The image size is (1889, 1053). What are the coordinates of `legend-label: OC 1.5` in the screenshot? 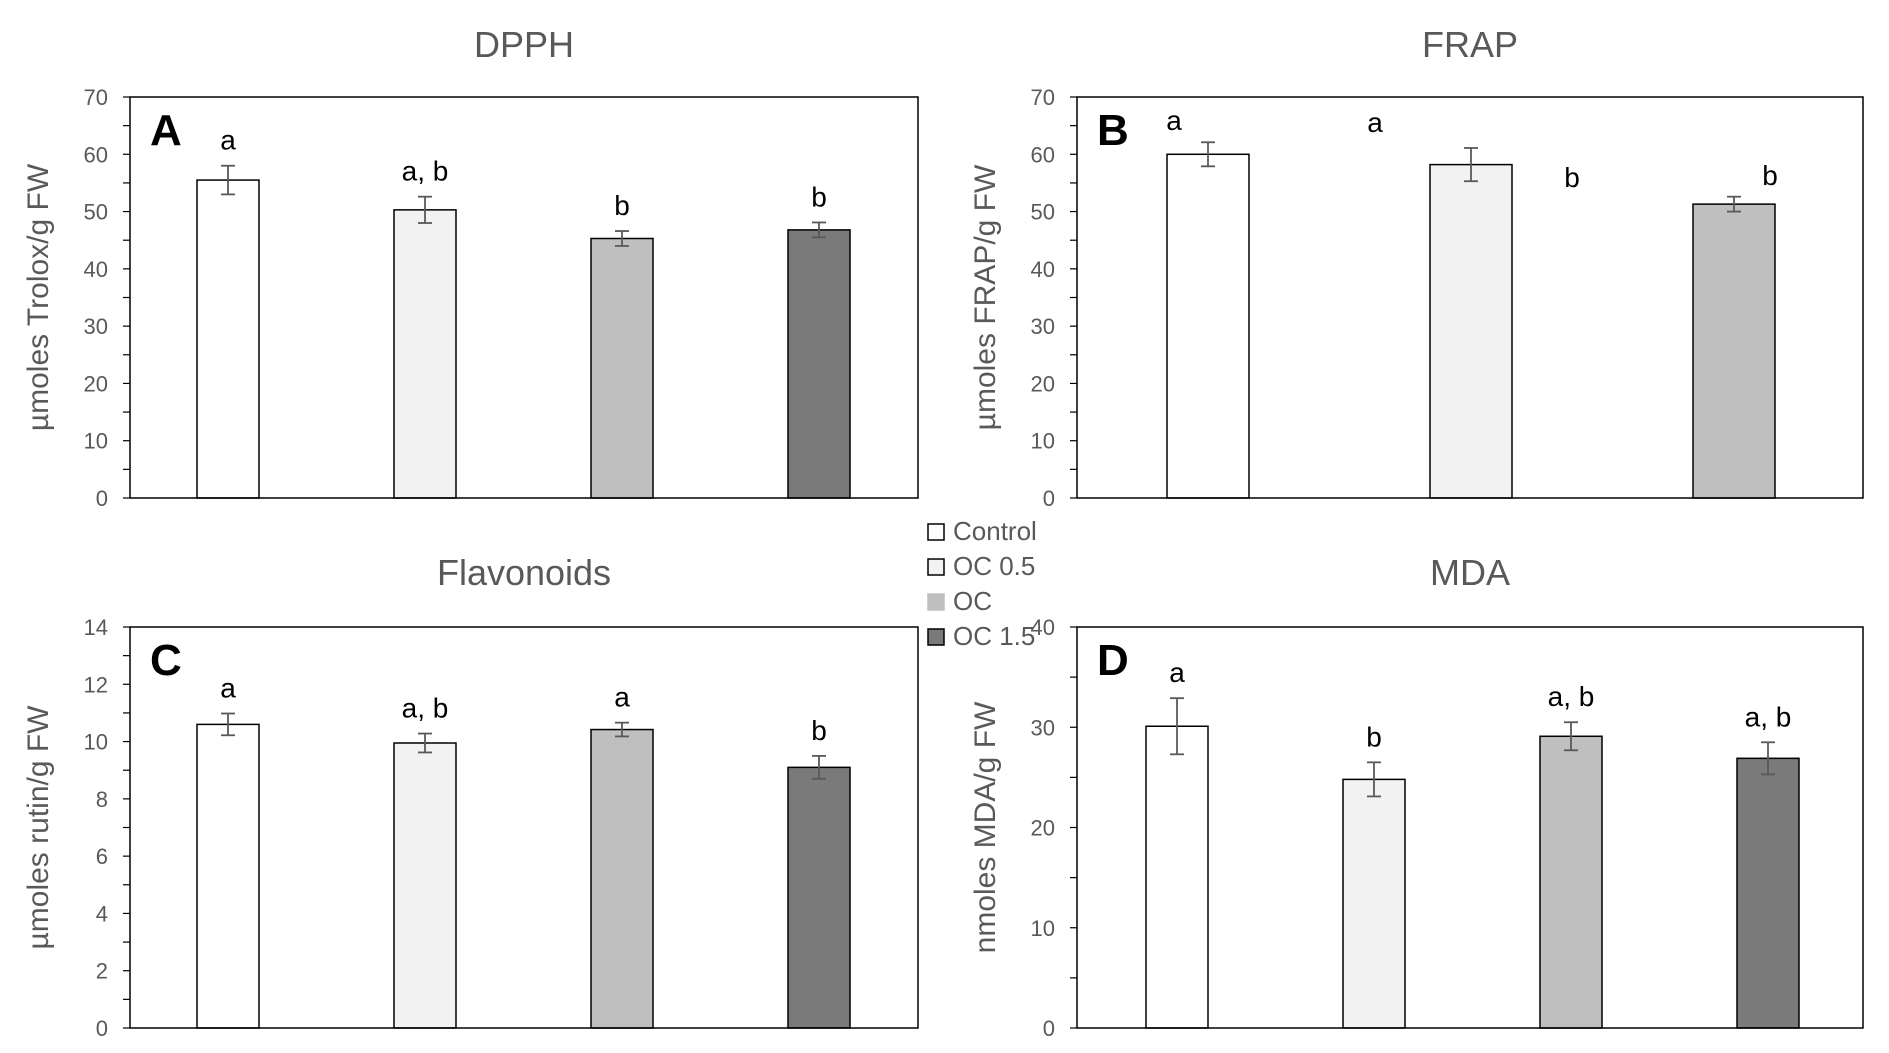 It's located at (994, 636).